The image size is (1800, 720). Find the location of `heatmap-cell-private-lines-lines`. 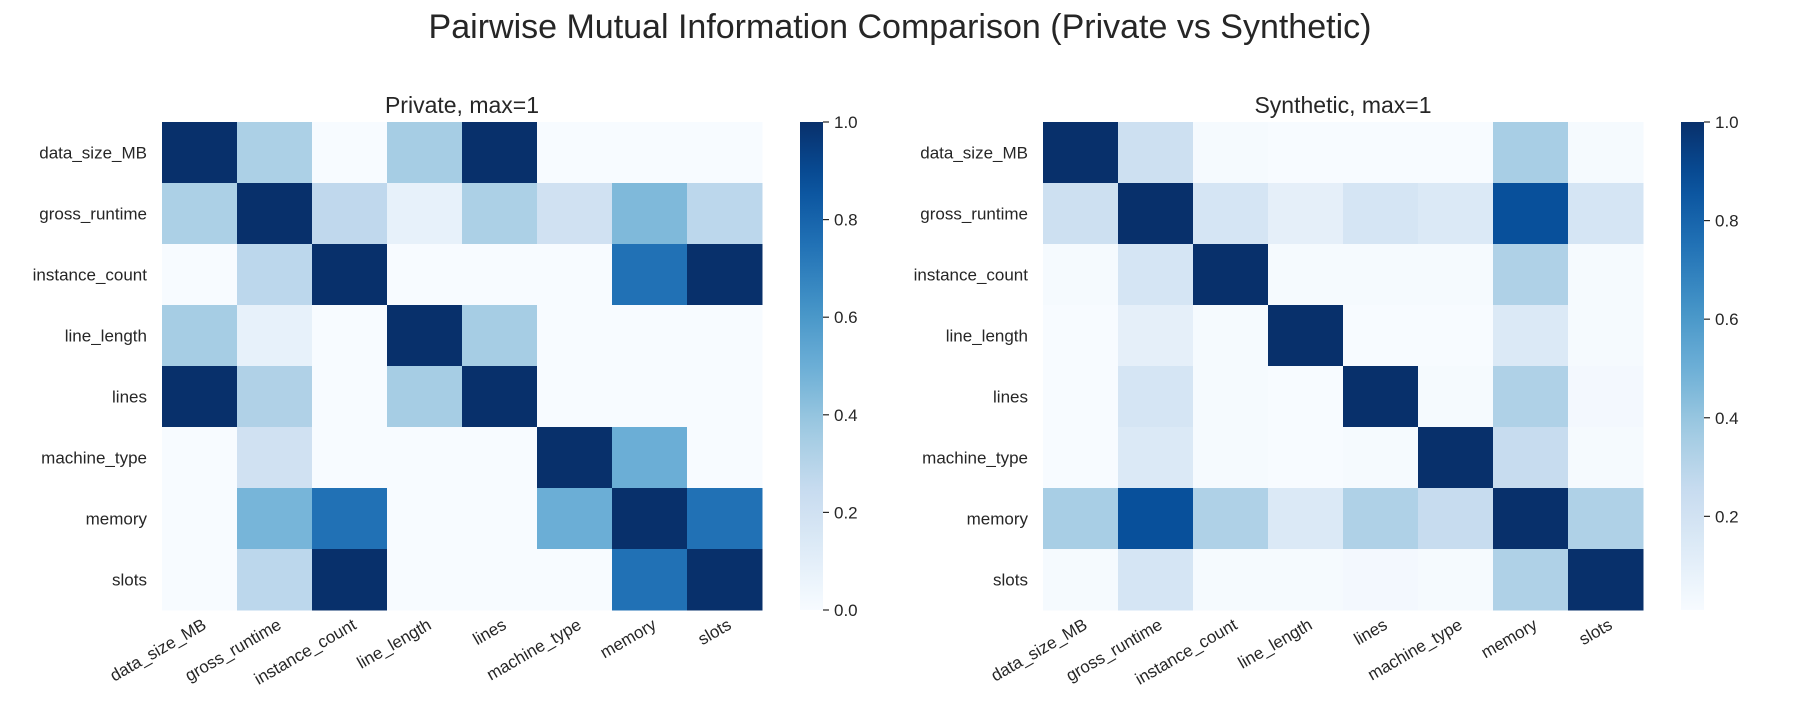

heatmap-cell-private-lines-lines is located at coordinates (500, 397).